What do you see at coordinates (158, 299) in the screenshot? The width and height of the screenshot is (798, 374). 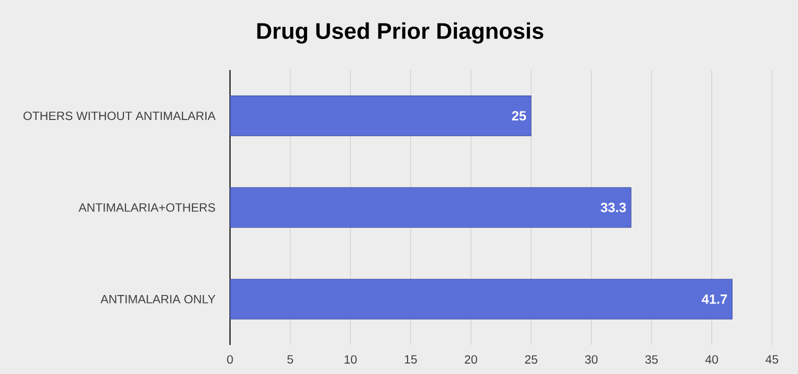 I see `y-tick-label: ANTIMALARIA ONLY` at bounding box center [158, 299].